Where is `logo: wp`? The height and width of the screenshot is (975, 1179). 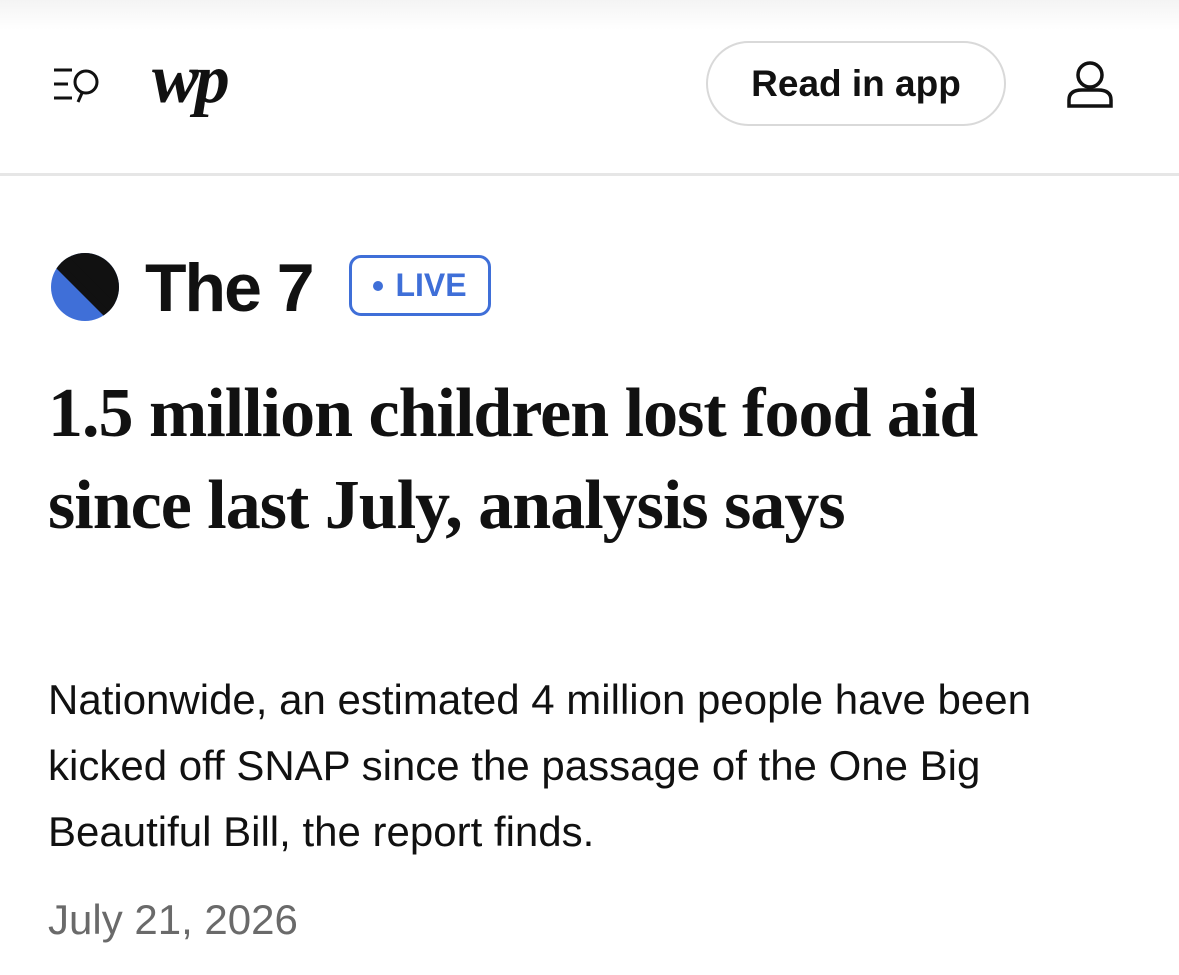 logo: wp is located at coordinates (191, 79).